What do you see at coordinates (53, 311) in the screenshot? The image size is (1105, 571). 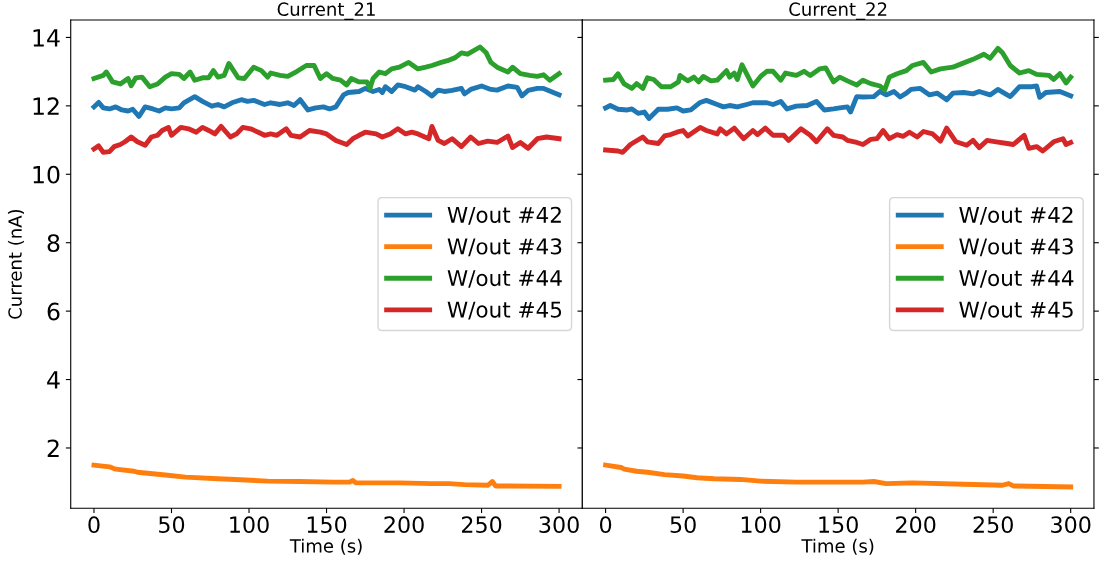 I see `y-tick-label: 6` at bounding box center [53, 311].